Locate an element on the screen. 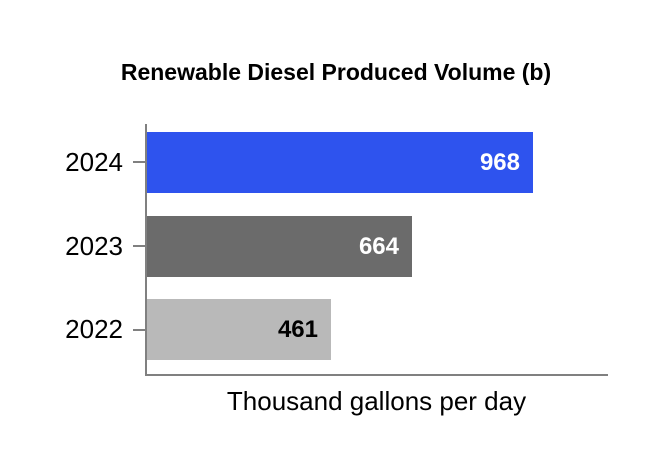 Image resolution: width=672 pixels, height=476 pixels. y-axis-label-2024: 2024 is located at coordinates (94, 162).